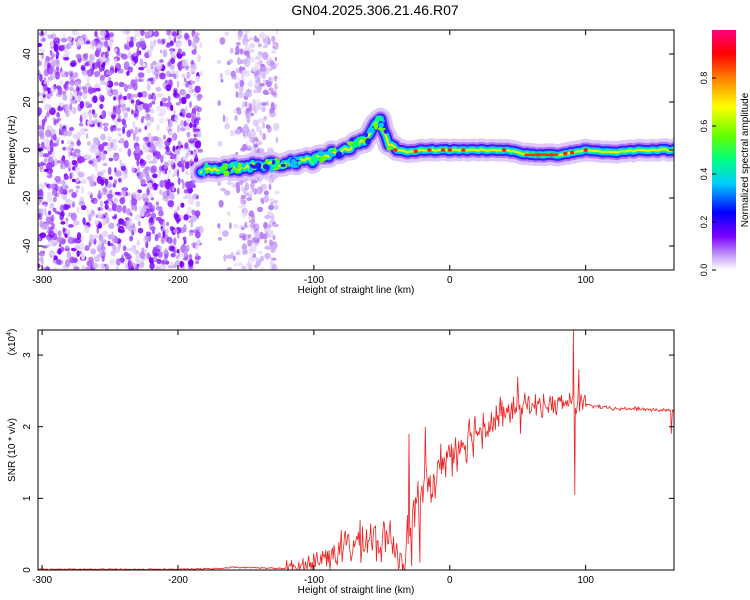 The height and width of the screenshot is (600, 750). What do you see at coordinates (178, 280) in the screenshot?
I see `spectrogram-x-tick-label: -200` at bounding box center [178, 280].